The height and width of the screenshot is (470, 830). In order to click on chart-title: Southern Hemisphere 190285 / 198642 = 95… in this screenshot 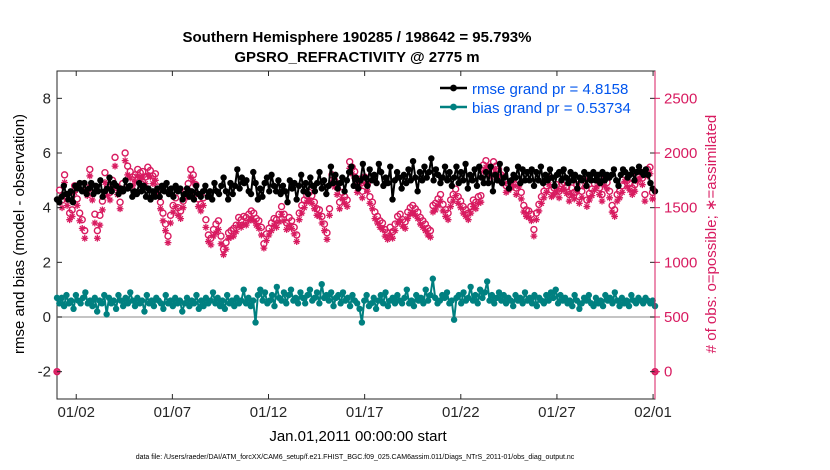, I will do `click(357, 37)`.